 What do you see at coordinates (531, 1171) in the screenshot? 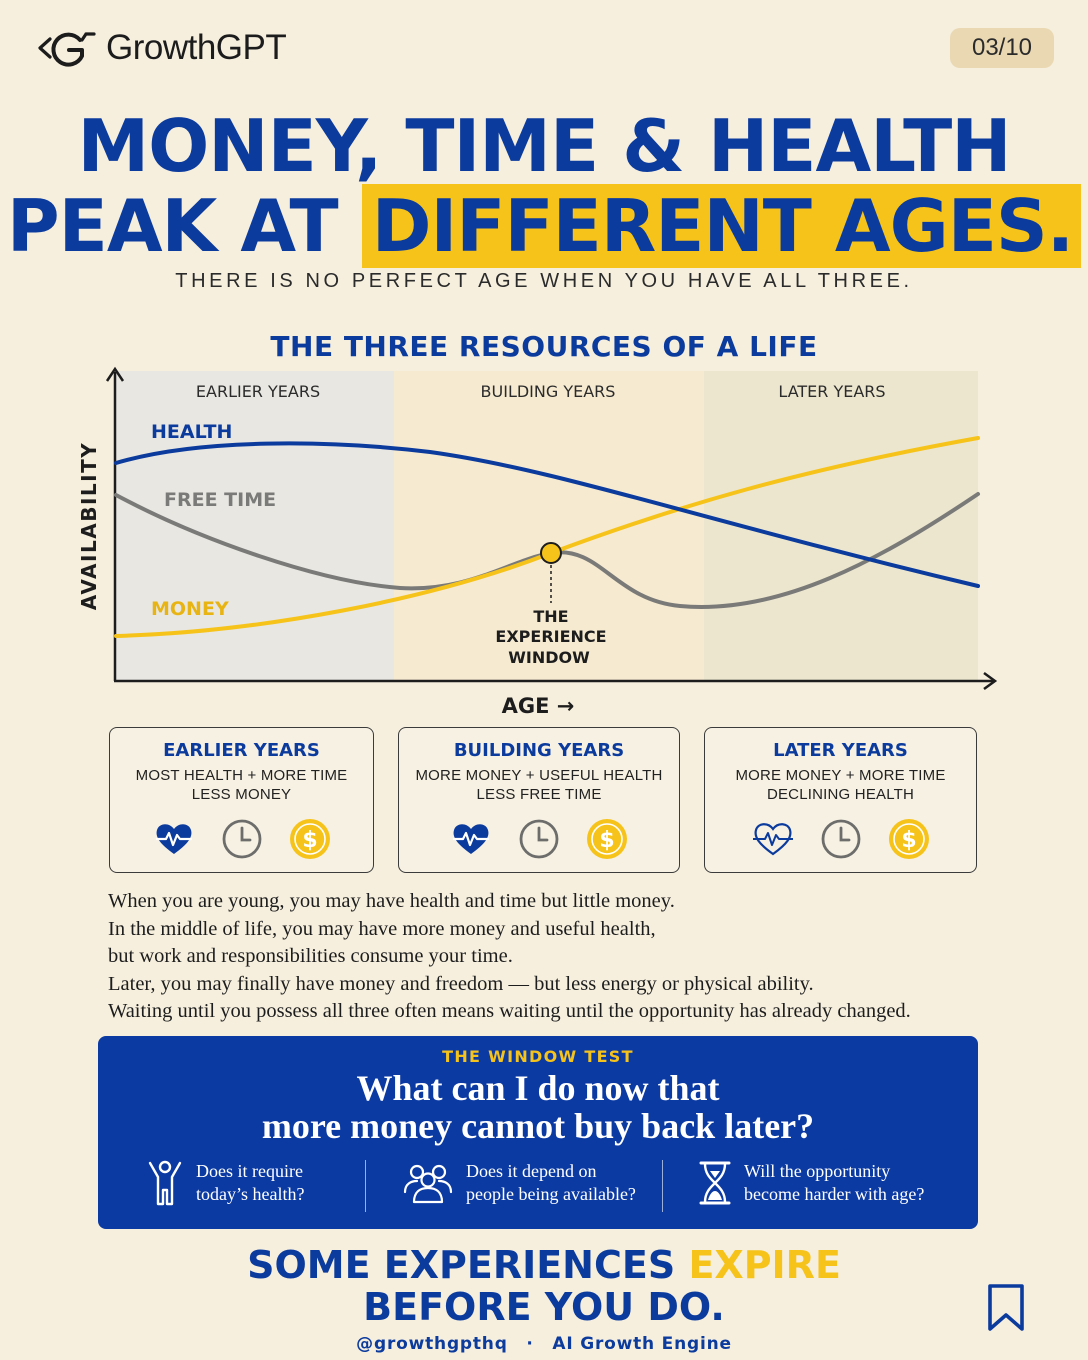
I see `window-question-line-1: Does it depend on` at bounding box center [531, 1171].